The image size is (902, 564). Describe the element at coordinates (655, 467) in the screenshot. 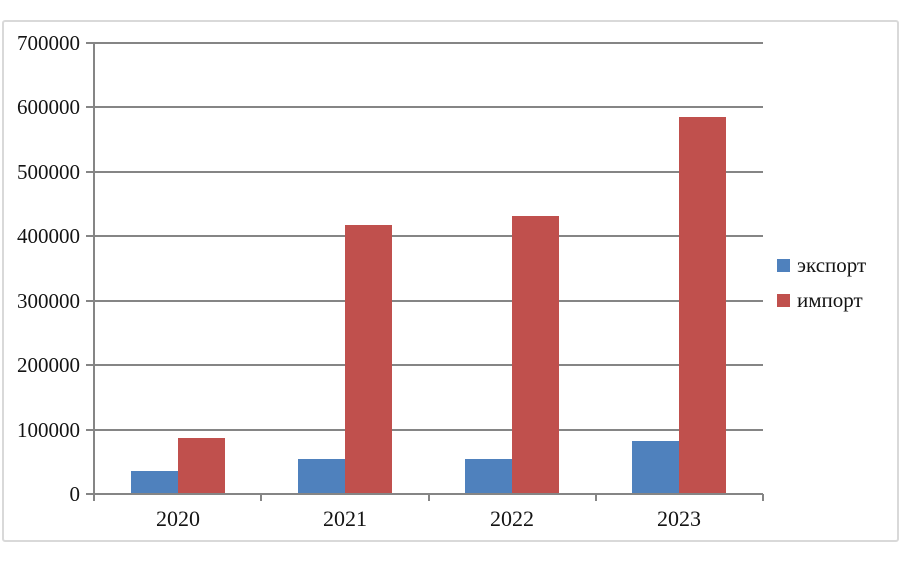

I see `bar-export-2023` at that location.